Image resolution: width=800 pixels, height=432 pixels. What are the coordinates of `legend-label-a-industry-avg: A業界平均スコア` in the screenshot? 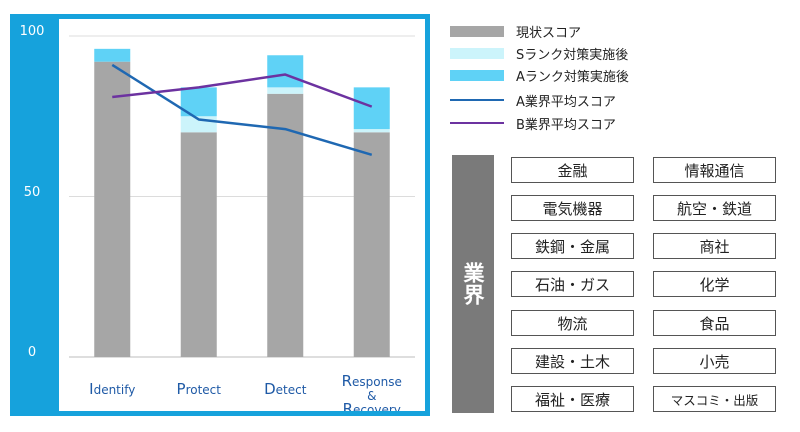 It's located at (566, 102).